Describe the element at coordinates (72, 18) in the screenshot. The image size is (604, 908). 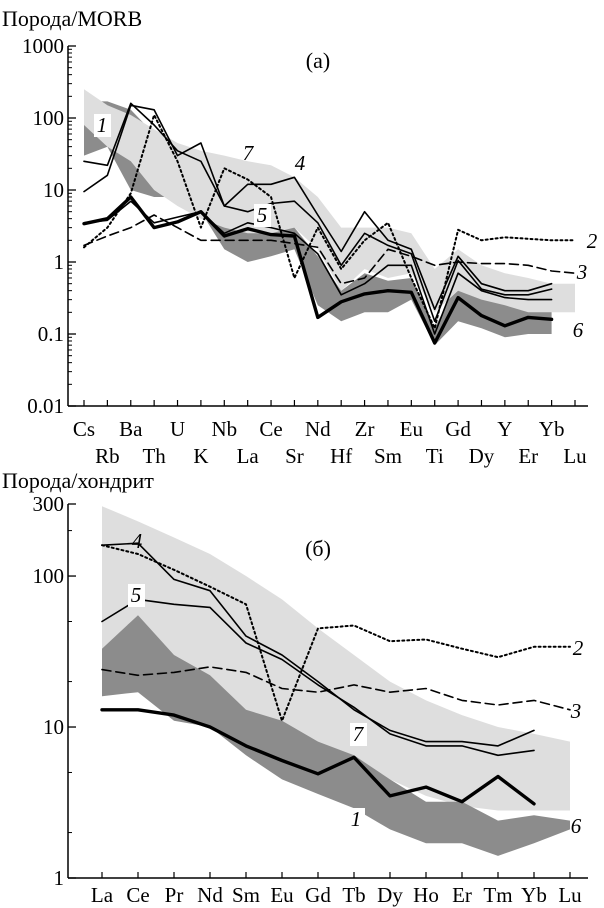
I see `panel-a-ylabel: Порода/MORB` at that location.